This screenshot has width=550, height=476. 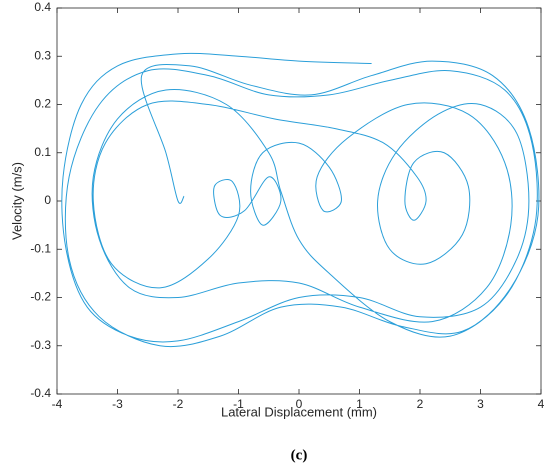 What do you see at coordinates (47, 200) in the screenshot?
I see `y-tick-label: 0` at bounding box center [47, 200].